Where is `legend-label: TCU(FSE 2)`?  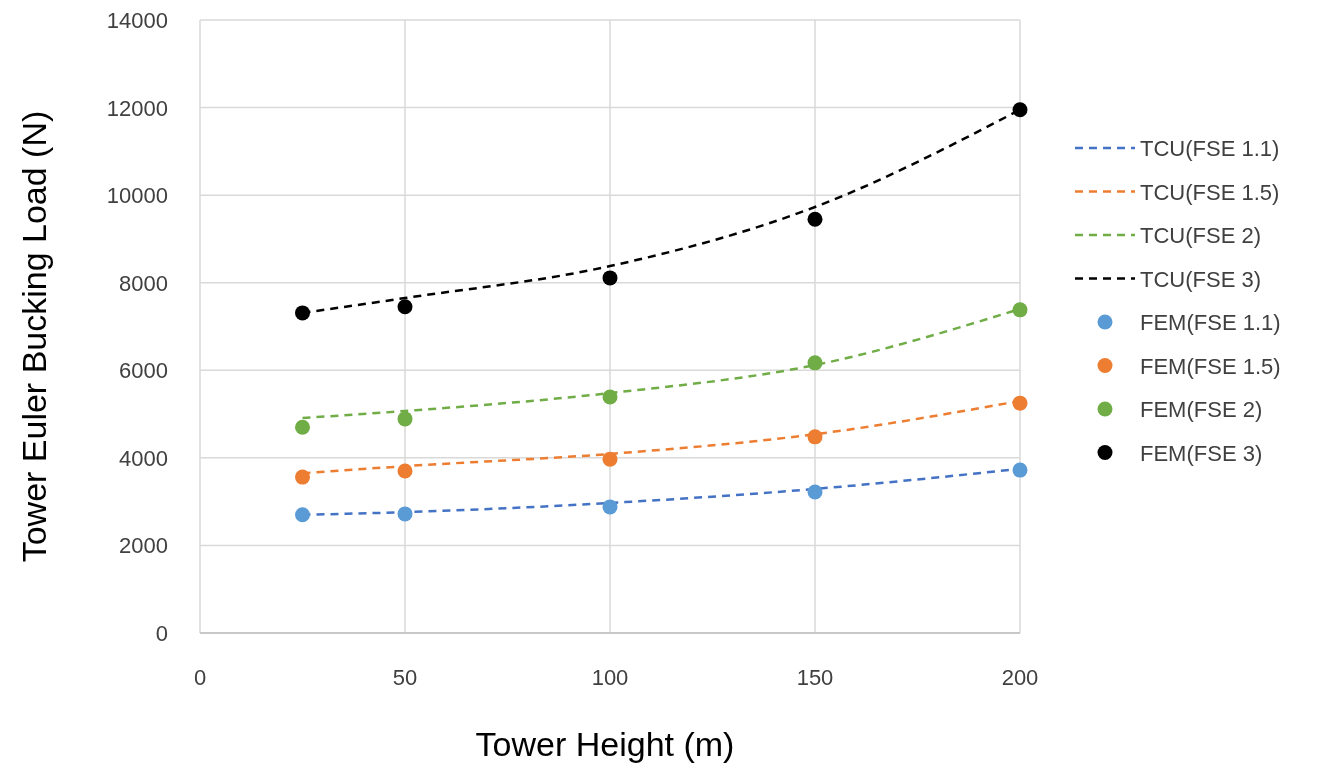 legend-label: TCU(FSE 2) is located at coordinates (1200, 235).